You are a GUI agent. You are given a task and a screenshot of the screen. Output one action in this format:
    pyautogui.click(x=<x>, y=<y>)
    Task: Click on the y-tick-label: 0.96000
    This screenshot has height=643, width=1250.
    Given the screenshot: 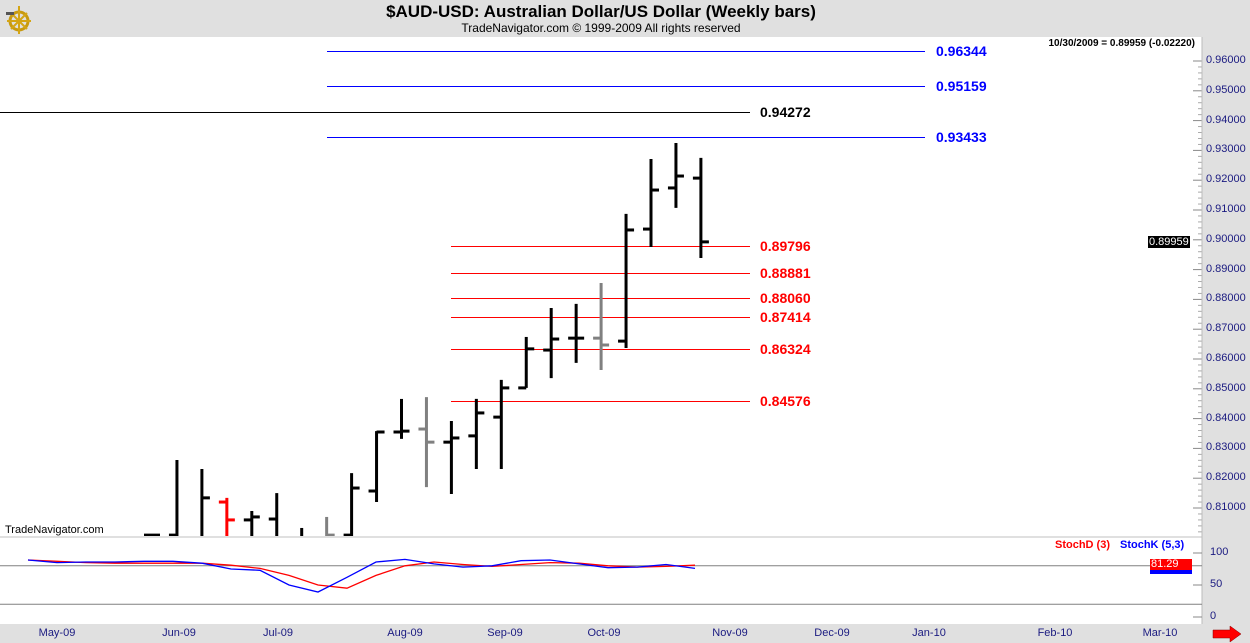 What is the action you would take?
    pyautogui.click(x=1226, y=60)
    